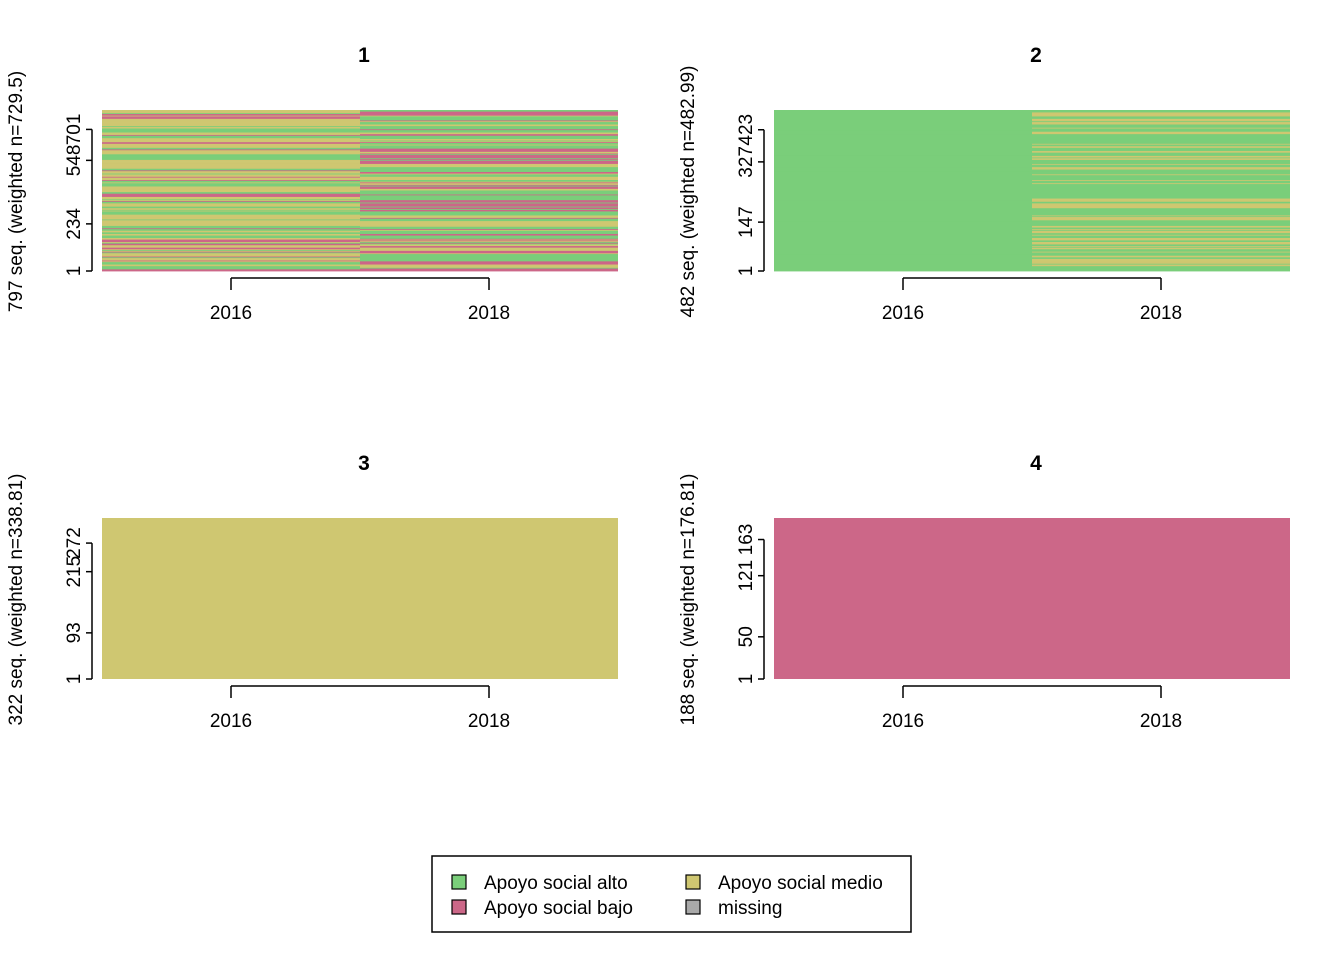  I want to click on sequence-block, so click(360, 598).